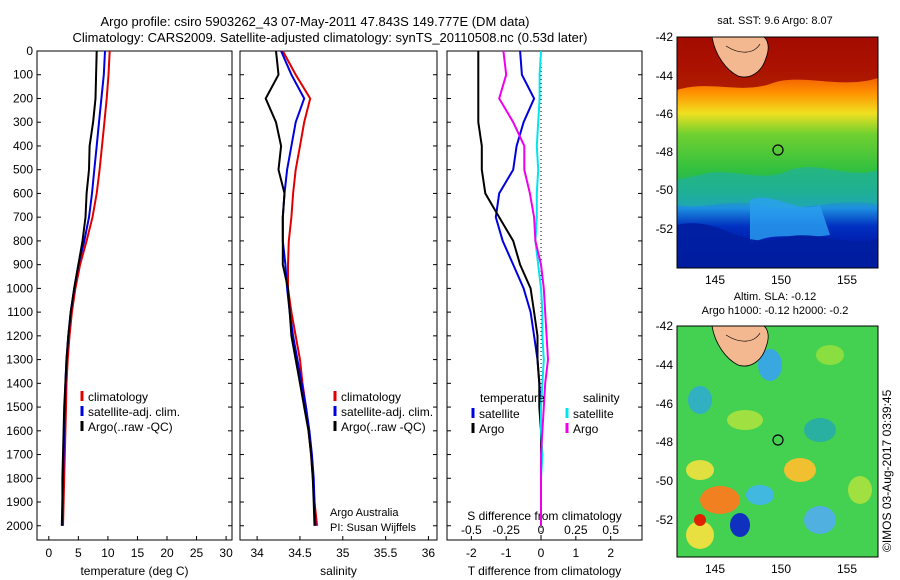 The width and height of the screenshot is (900, 580). What do you see at coordinates (257, 553) in the screenshot?
I see `xtick-label: 34` at bounding box center [257, 553].